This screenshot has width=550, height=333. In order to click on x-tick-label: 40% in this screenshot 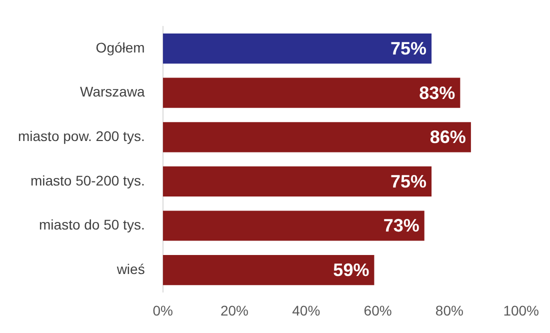, I will do `click(306, 310)`.